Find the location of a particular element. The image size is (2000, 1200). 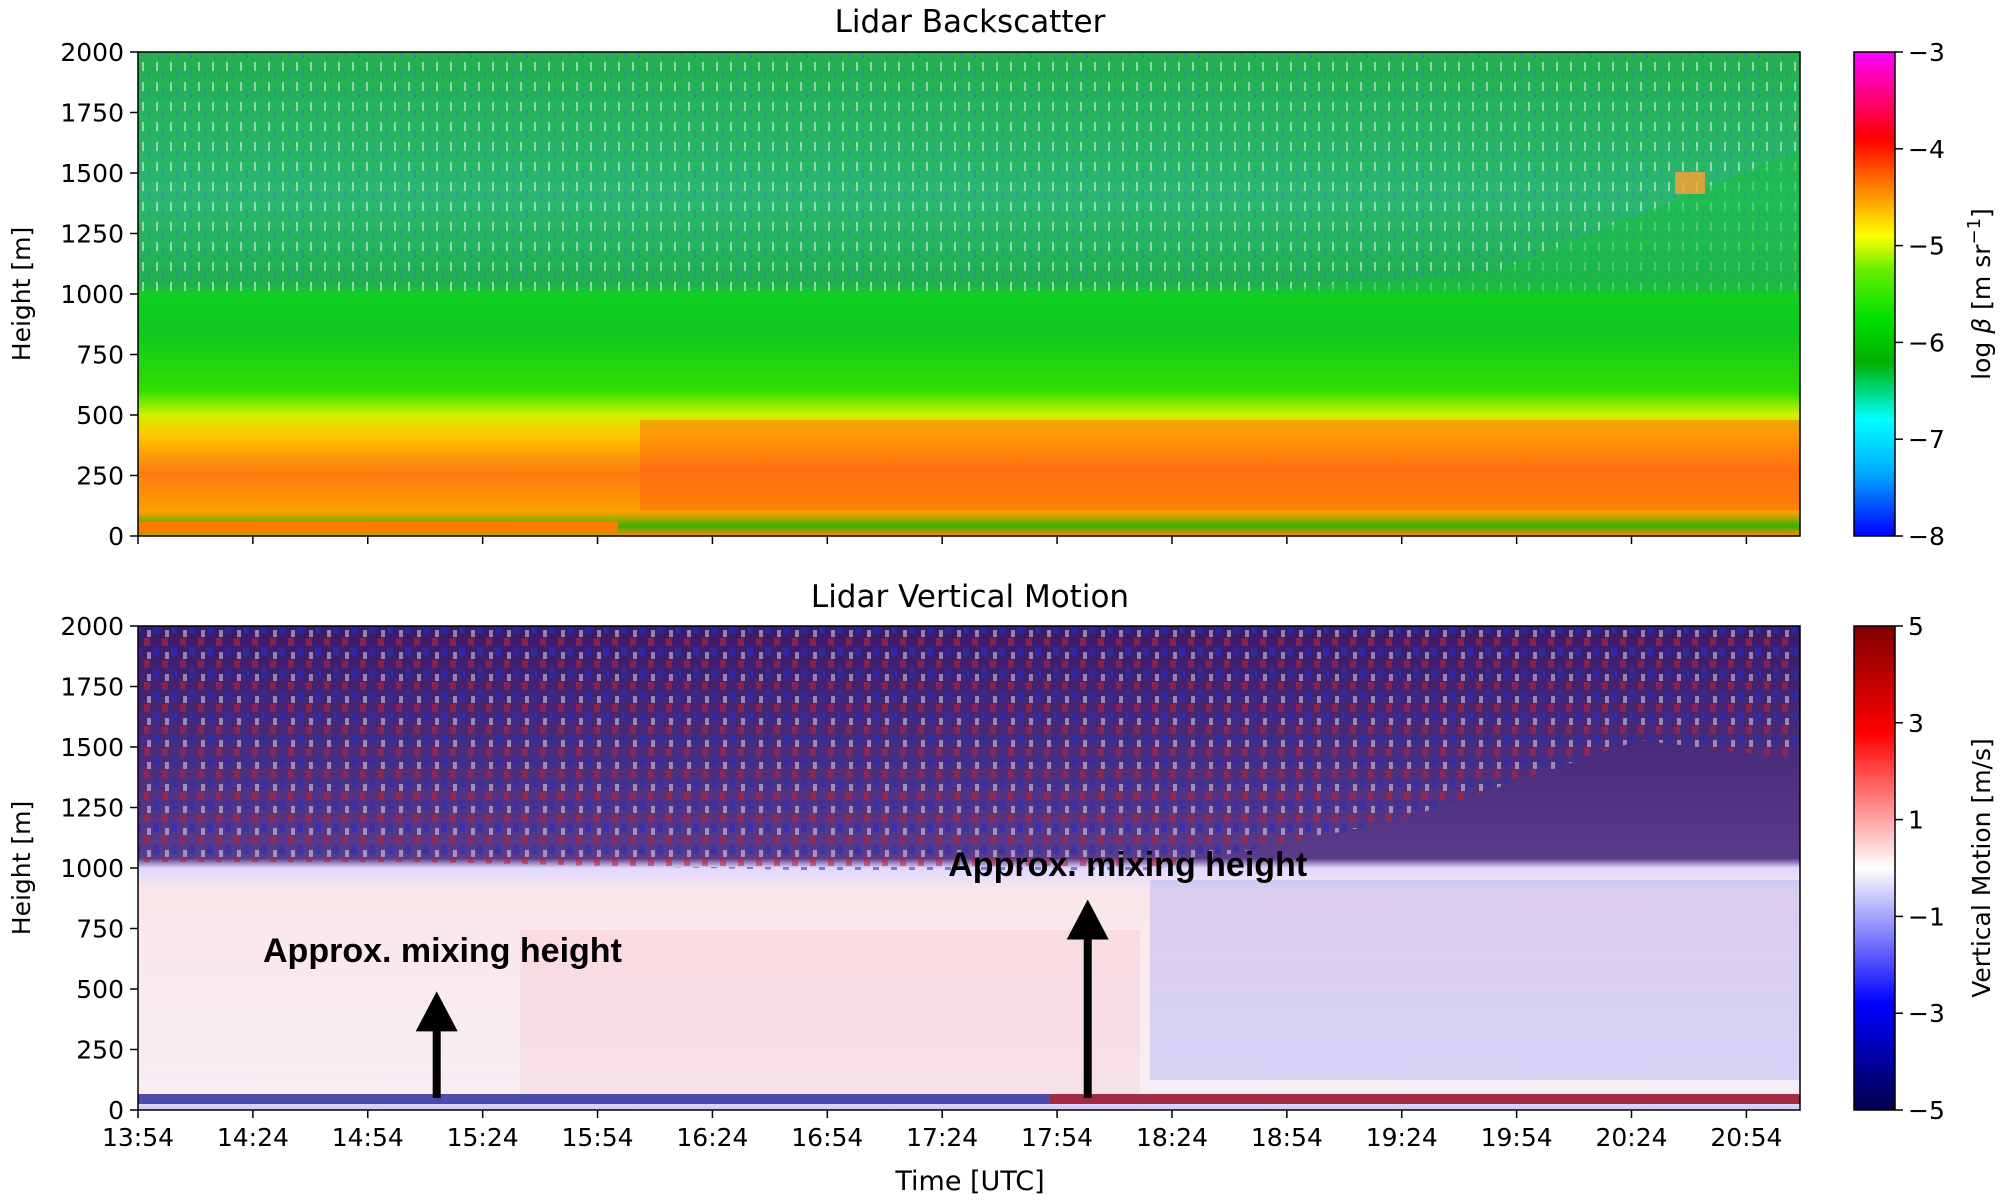

backscatter-colorbar is located at coordinates (1874, 294).